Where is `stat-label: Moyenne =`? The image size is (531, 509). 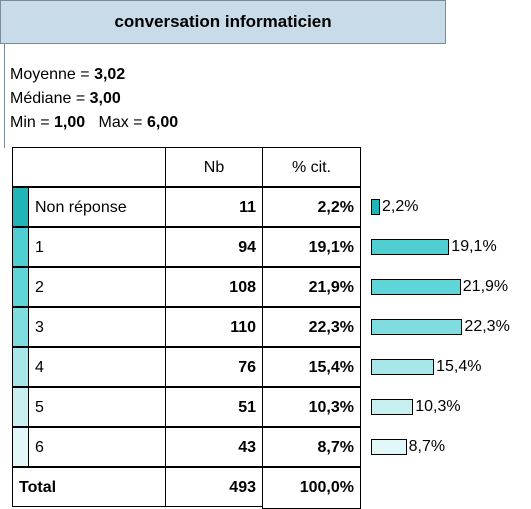 stat-label: Moyenne = is located at coordinates (52, 74).